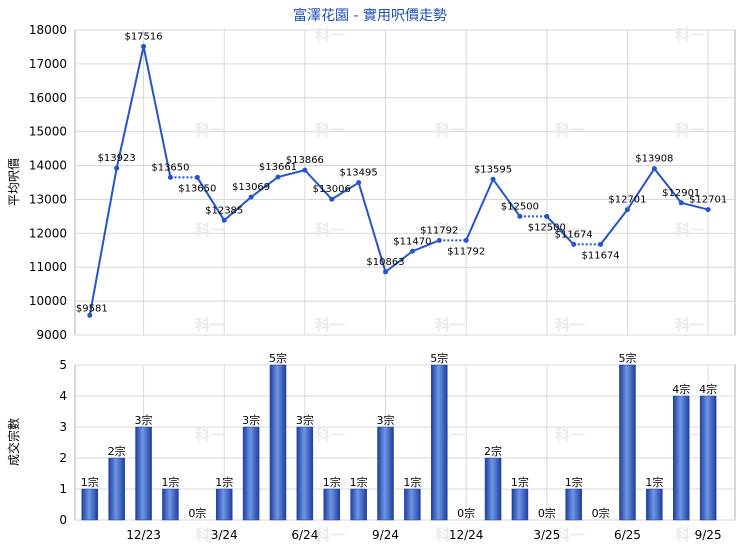 This screenshot has height=550, width=740. I want to click on price-data-label: $11674, so click(600, 255).